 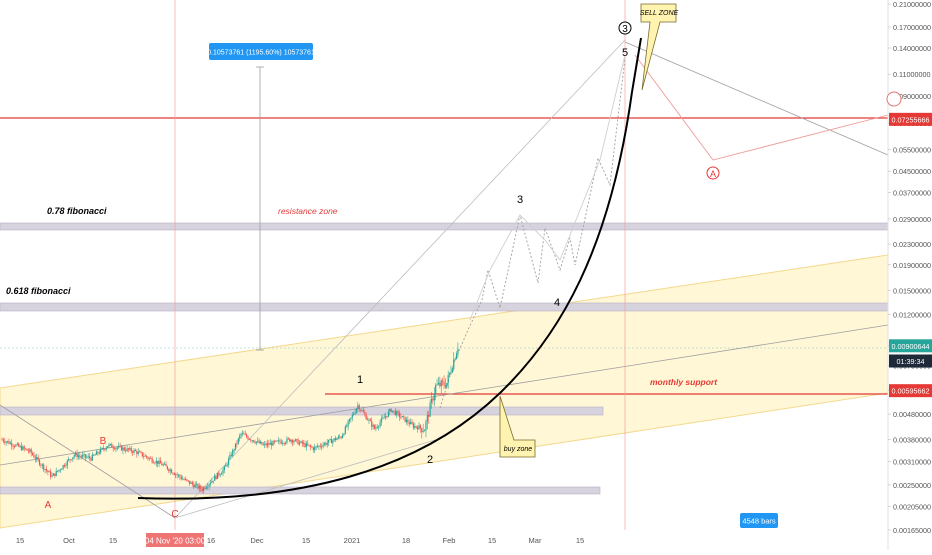 I want to click on time-tick-label: Feb, so click(x=449, y=540).